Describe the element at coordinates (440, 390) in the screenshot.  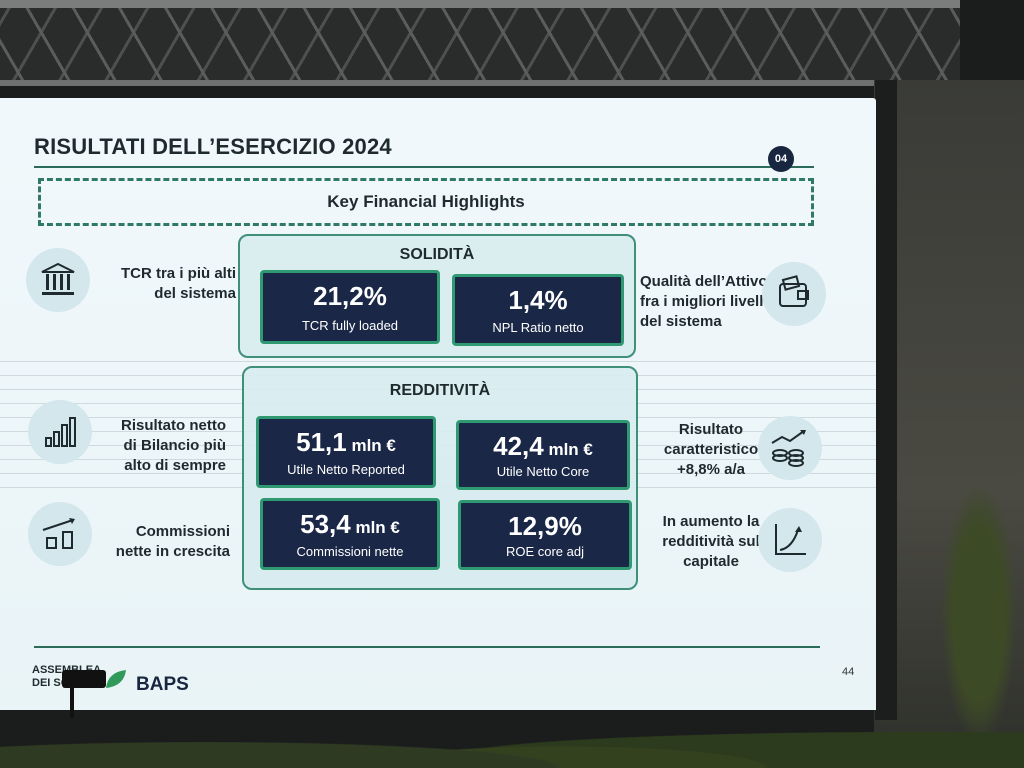
I see `redditivita-heading: REDDITIVITÀ` at that location.